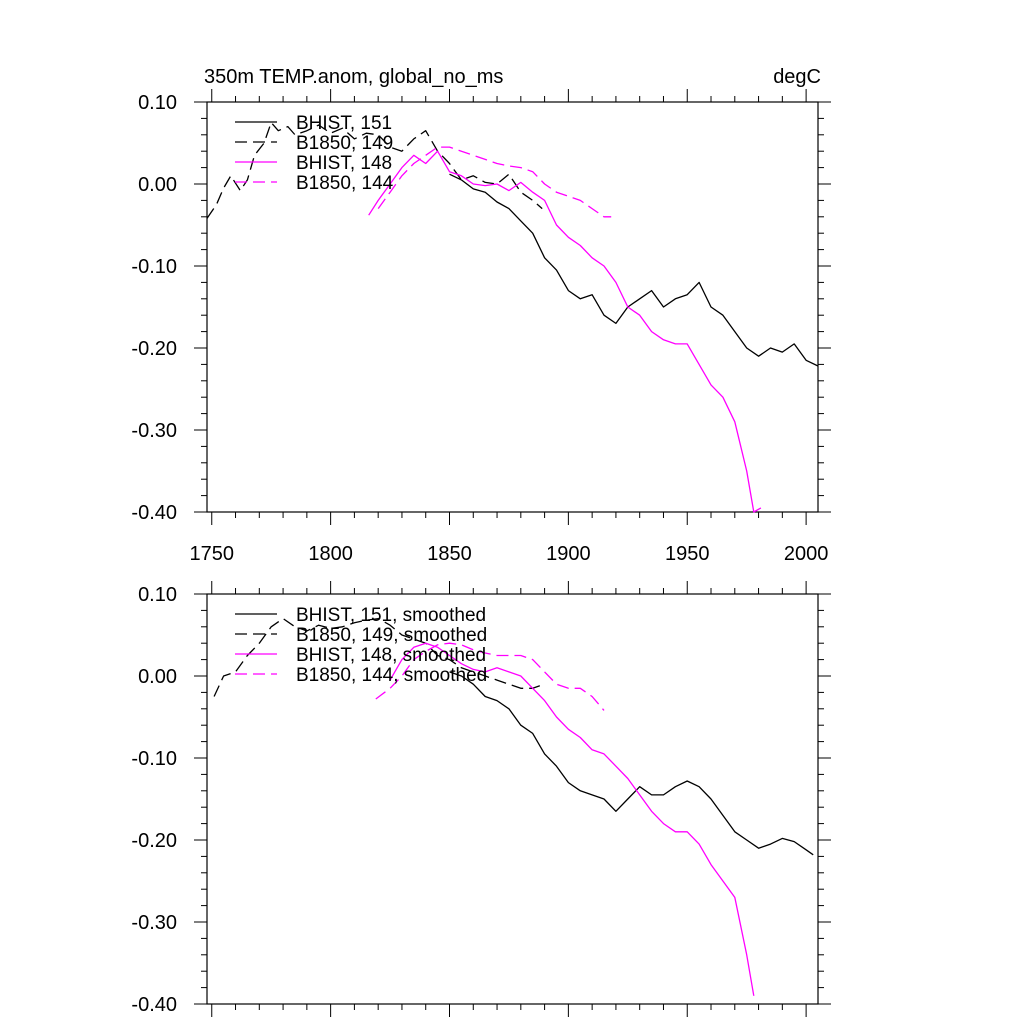 Image resolution: width=1024 pixels, height=1029 pixels. What do you see at coordinates (344, 163) in the screenshot?
I see `legend-label-3: BHIST, 148` at bounding box center [344, 163].